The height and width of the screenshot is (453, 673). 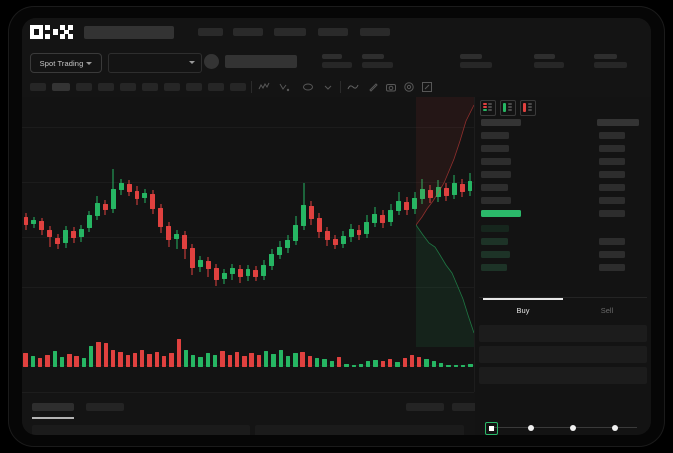 I want to click on orderbook-asks-icon, so click(x=528, y=108).